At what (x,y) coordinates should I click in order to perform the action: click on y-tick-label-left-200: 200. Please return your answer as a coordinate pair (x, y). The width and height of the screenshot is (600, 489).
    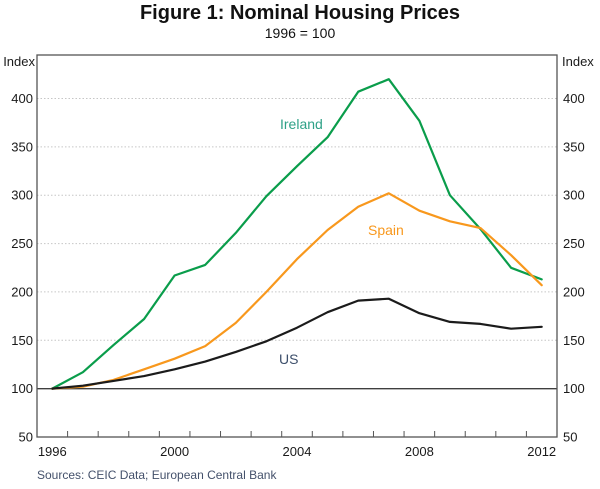
    Looking at the image, I should click on (22, 291).